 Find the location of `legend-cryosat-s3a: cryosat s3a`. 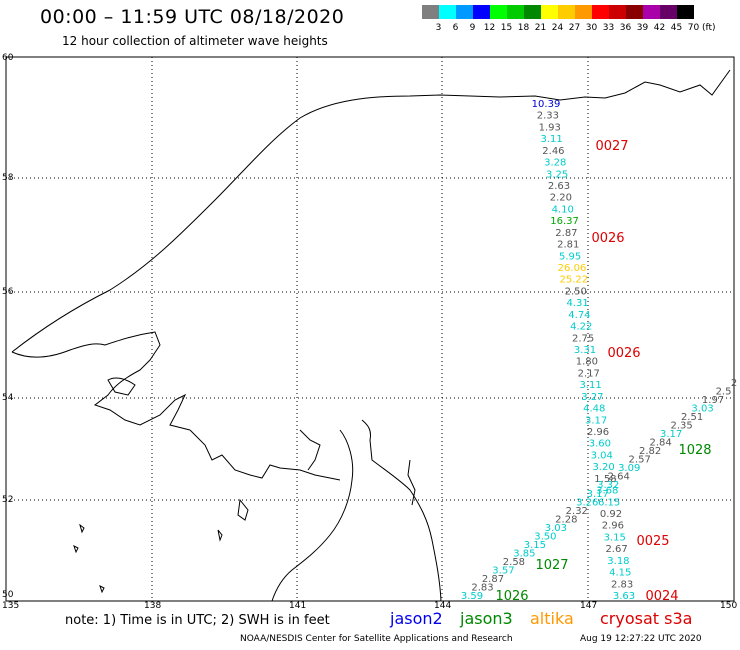

legend-cryosat-s3a: cryosat s3a is located at coordinates (646, 618).